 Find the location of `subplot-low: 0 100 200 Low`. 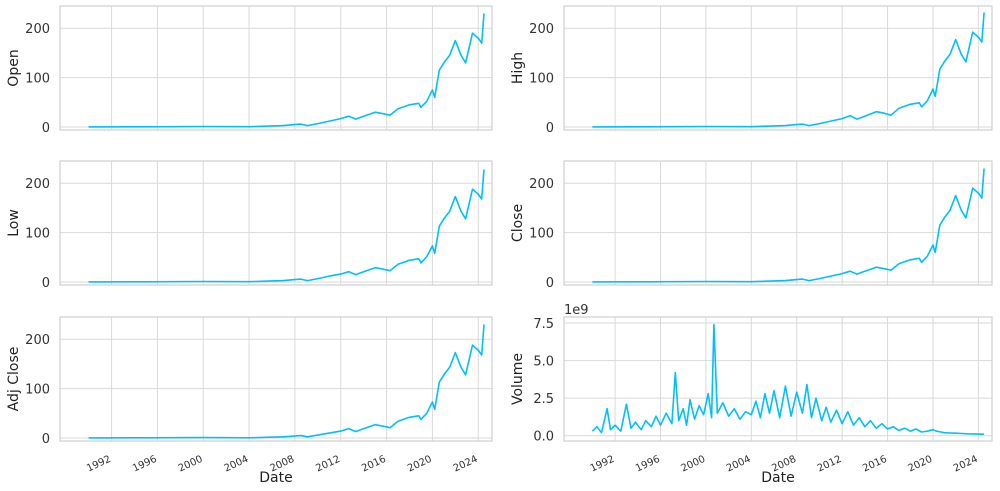

subplot-low: 0 100 200 Low is located at coordinates (249, 225).